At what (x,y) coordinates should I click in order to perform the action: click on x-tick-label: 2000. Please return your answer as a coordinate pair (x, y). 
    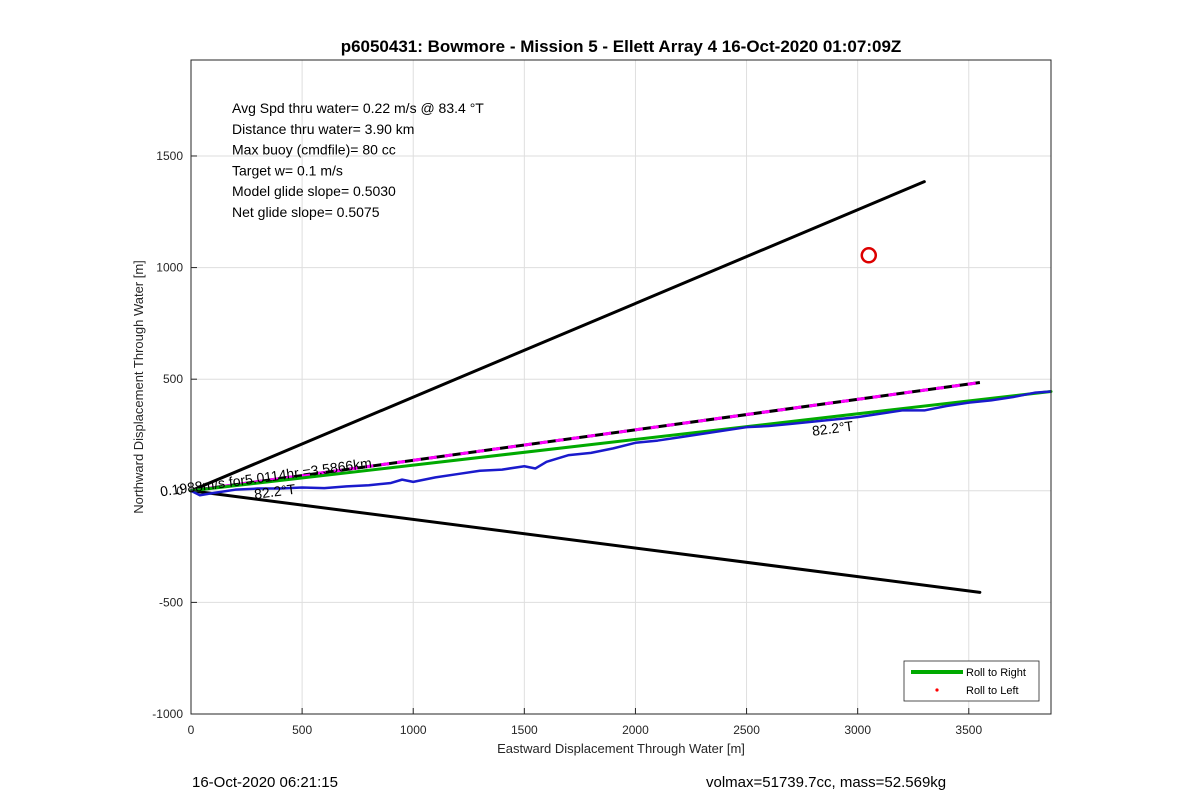
    Looking at the image, I should click on (635, 730).